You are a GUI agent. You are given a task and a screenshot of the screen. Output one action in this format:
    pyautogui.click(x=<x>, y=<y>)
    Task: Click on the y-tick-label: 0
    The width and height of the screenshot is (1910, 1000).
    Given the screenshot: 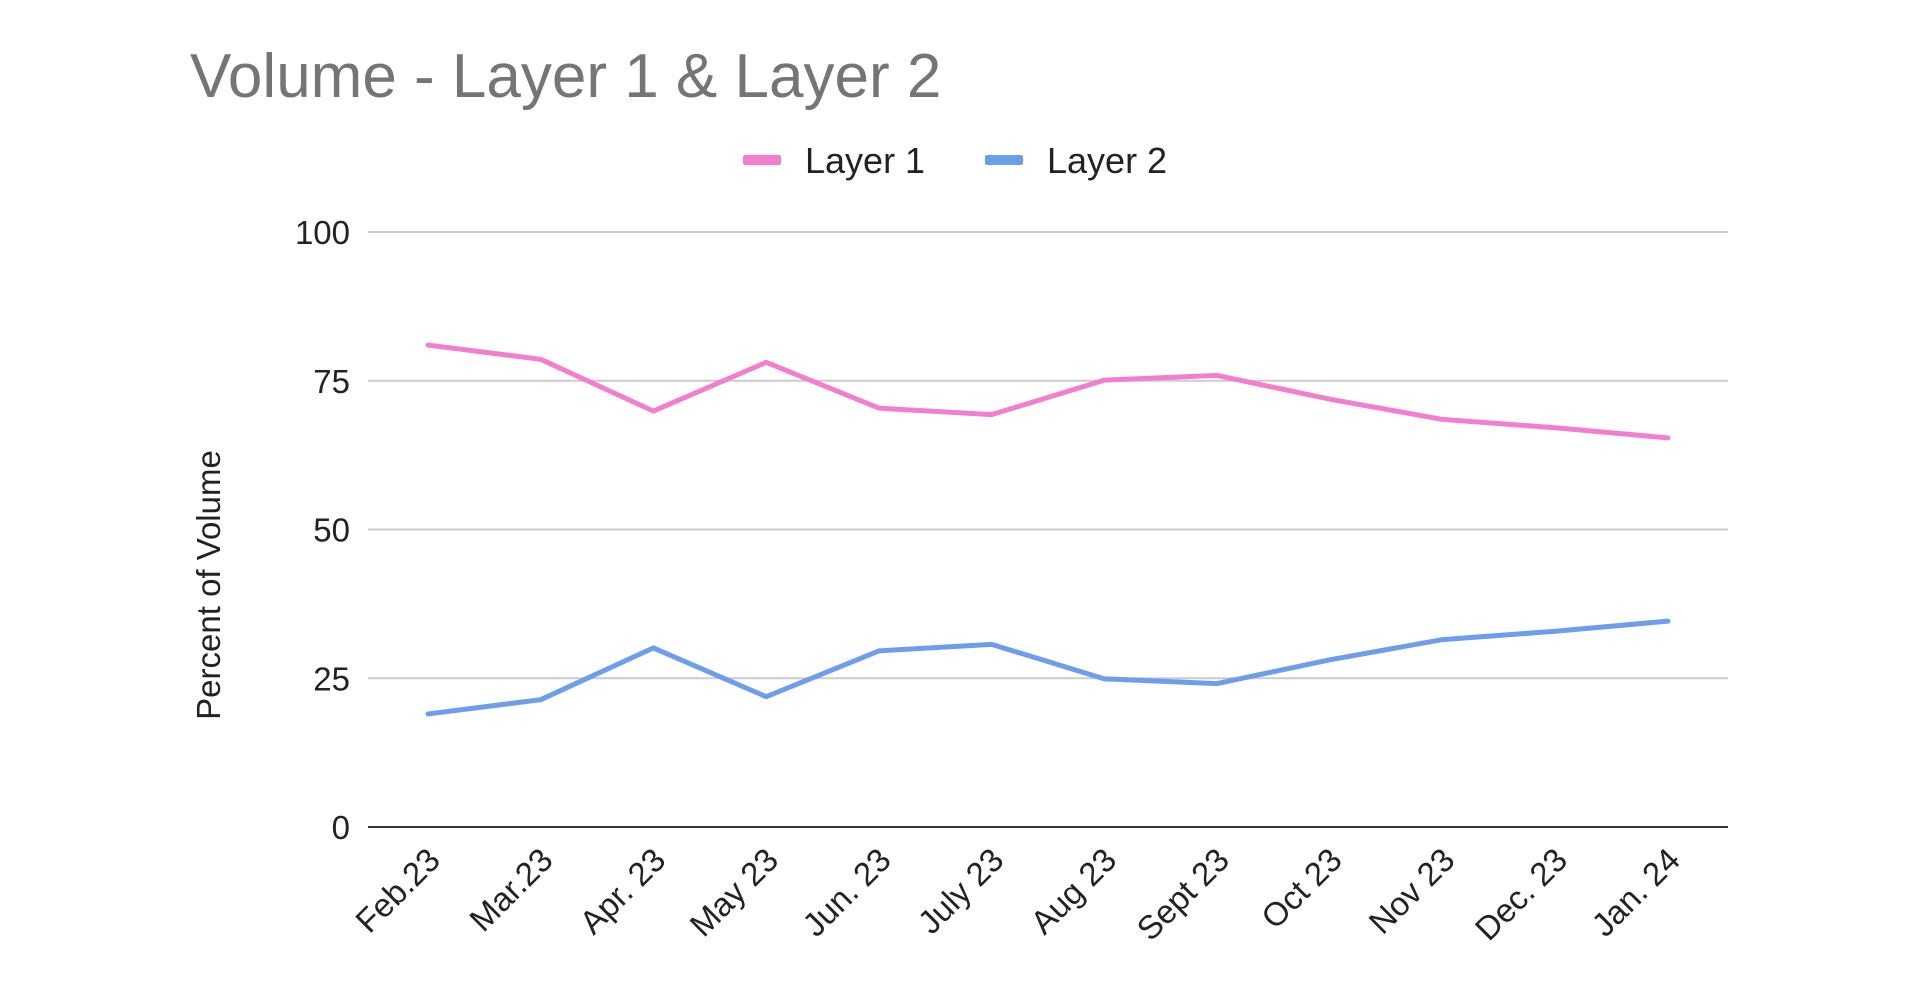 What is the action you would take?
    pyautogui.click(x=341, y=827)
    